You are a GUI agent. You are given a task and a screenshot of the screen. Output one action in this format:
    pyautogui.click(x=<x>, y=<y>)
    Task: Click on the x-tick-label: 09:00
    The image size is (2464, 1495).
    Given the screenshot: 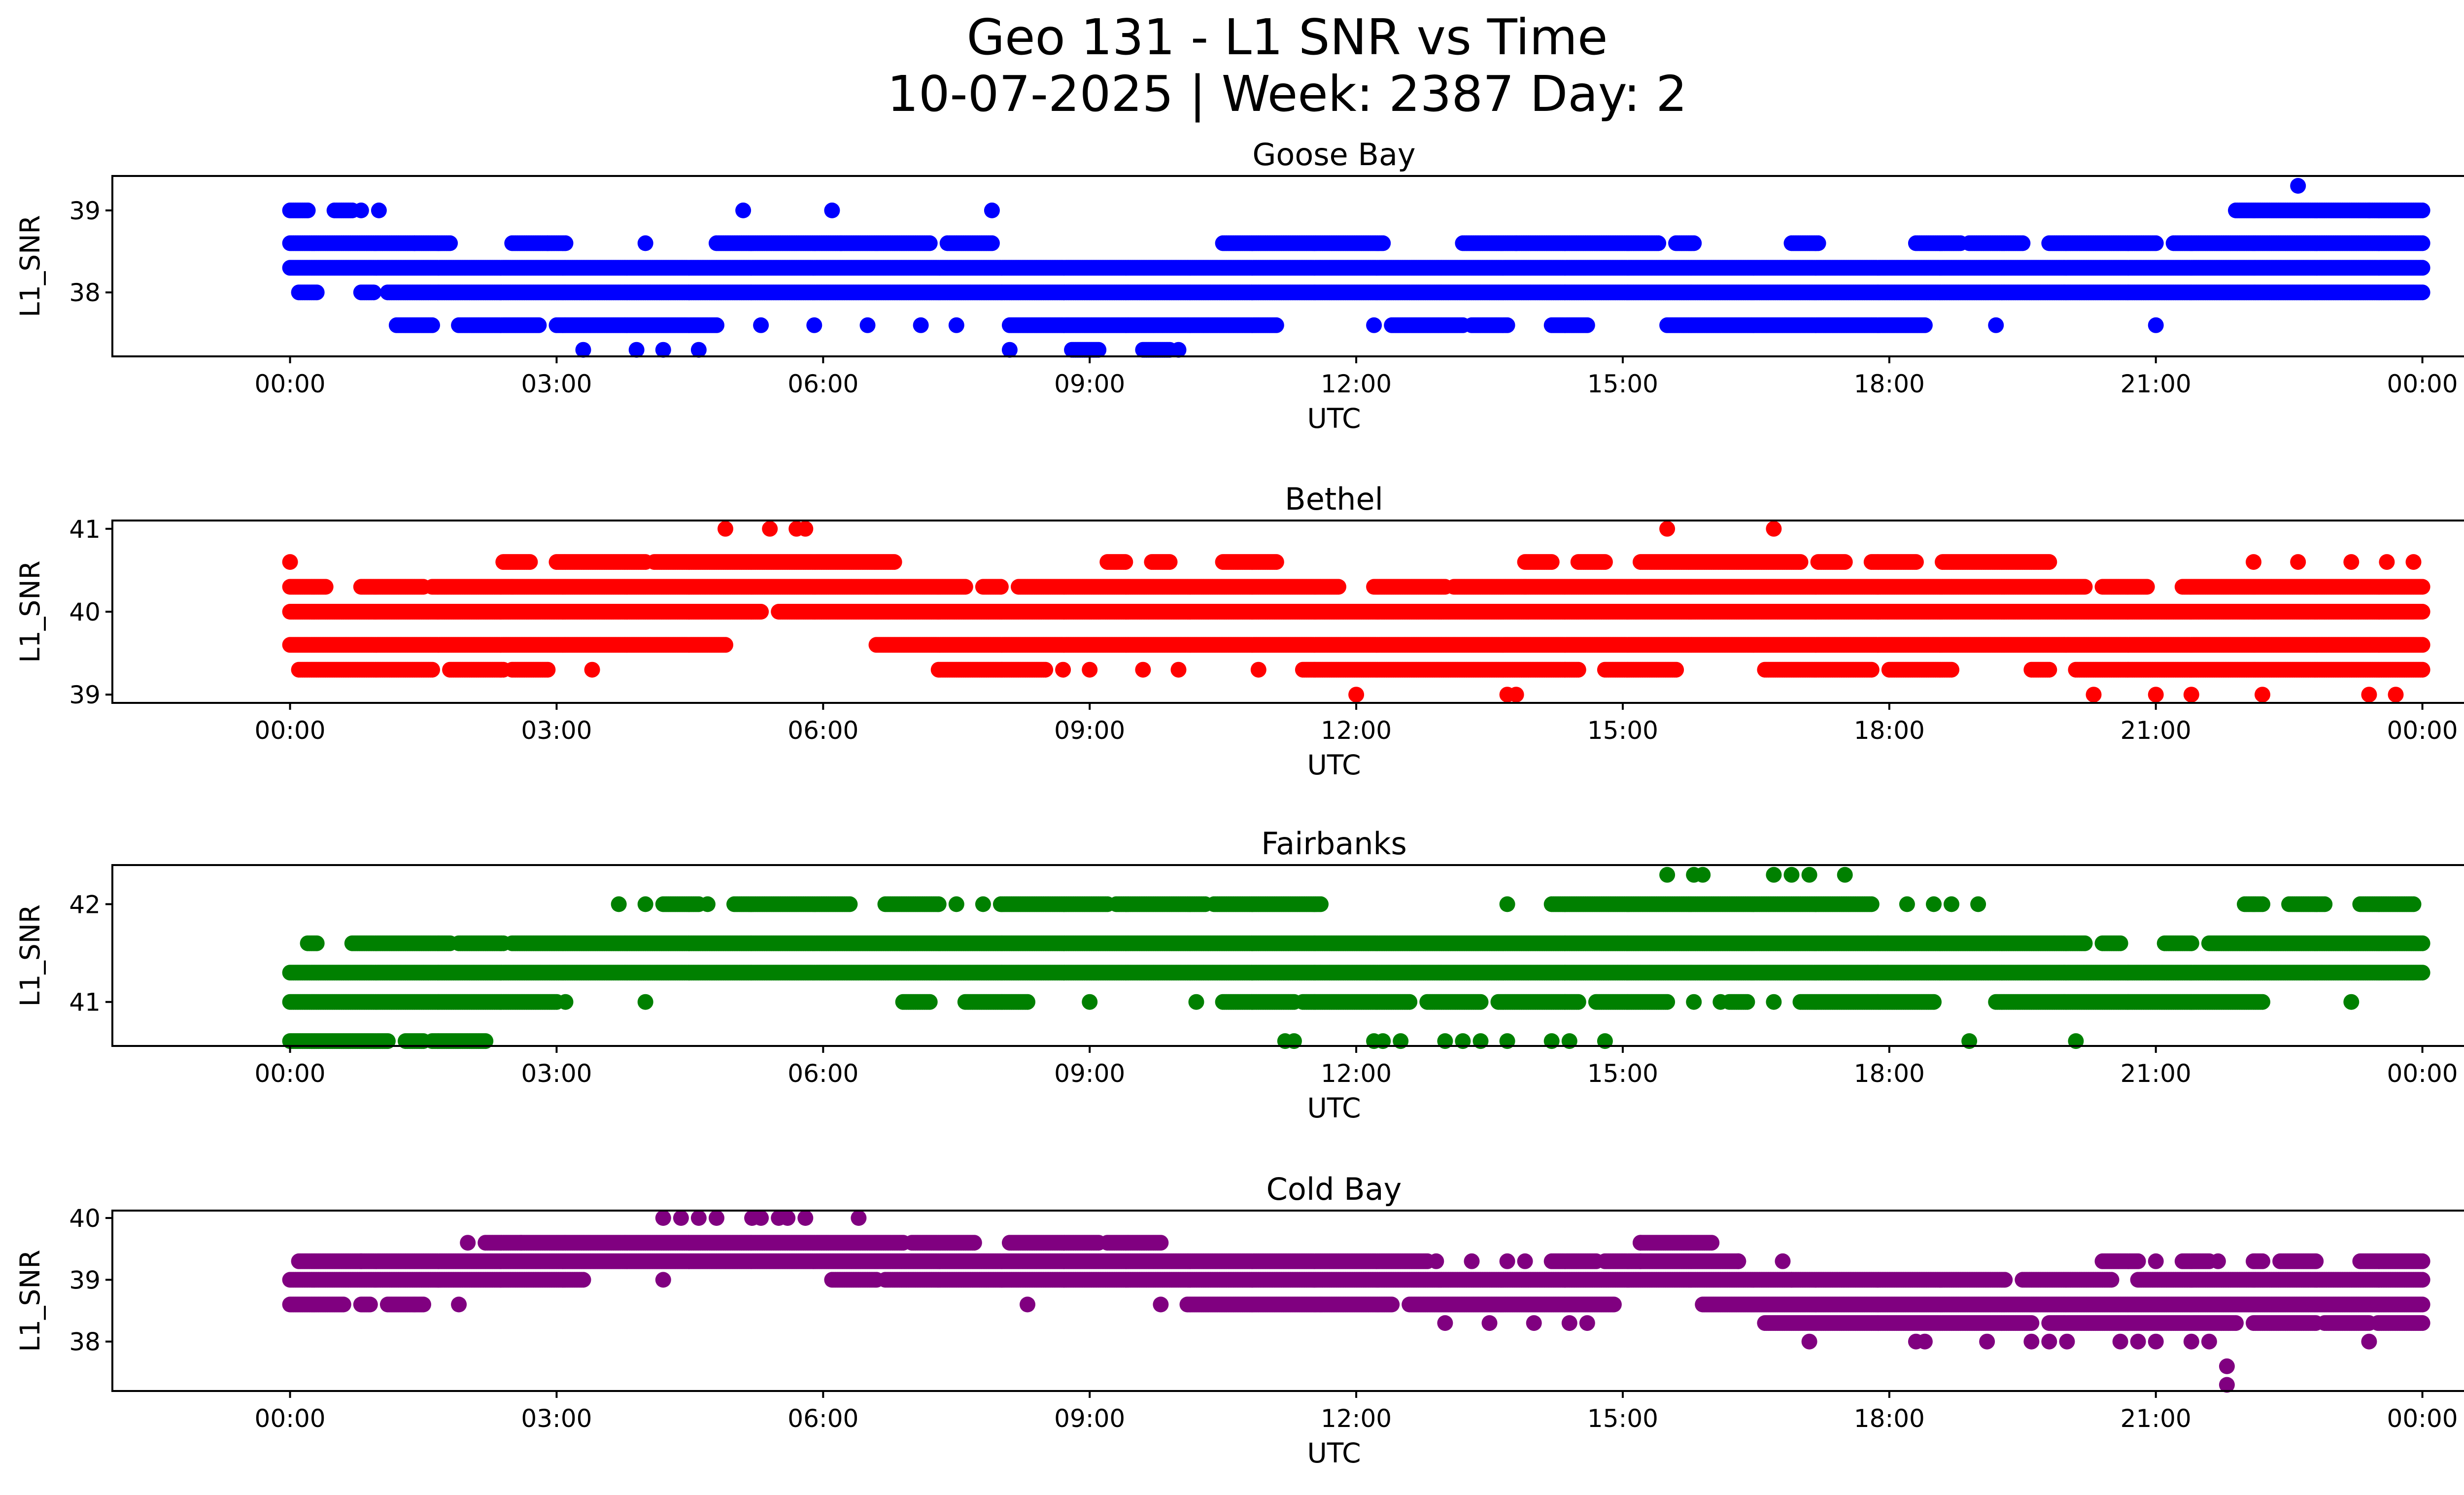 What is the action you would take?
    pyautogui.click(x=1089, y=384)
    